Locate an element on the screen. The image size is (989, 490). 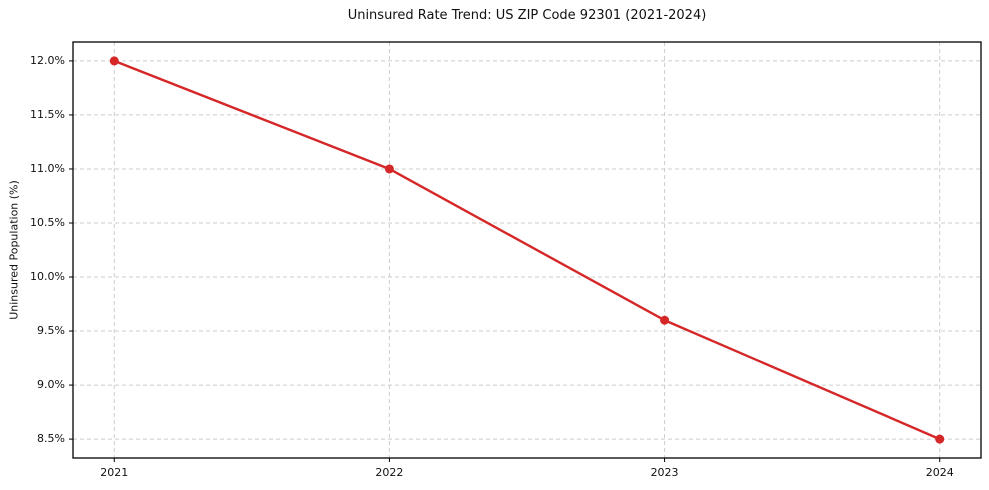
y-tick-label: 9.5% is located at coordinates (51, 331).